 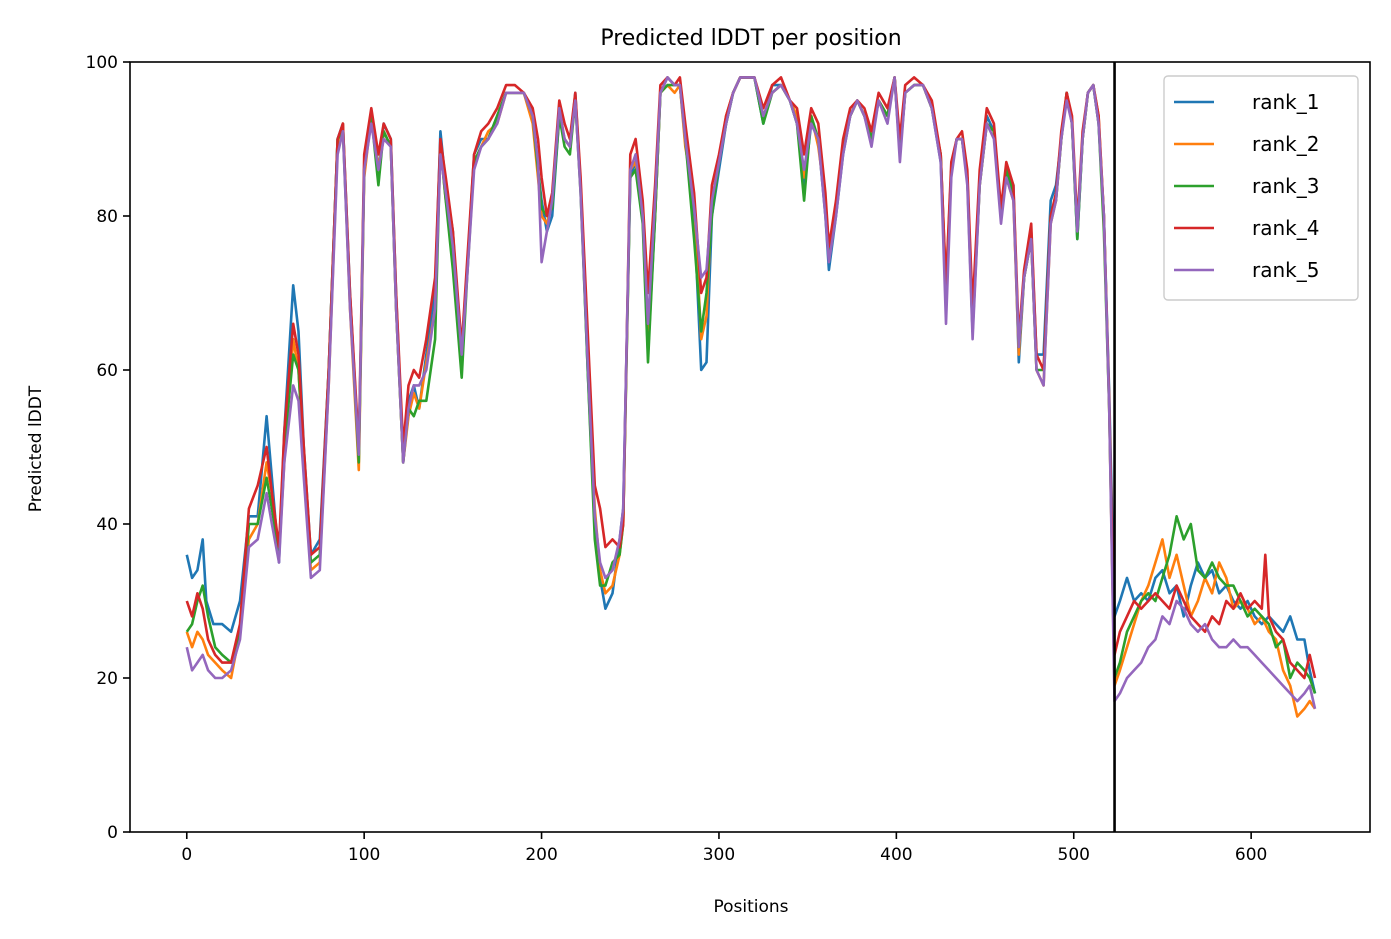 What do you see at coordinates (102, 63) in the screenshot?
I see `y-tick-label: 100` at bounding box center [102, 63].